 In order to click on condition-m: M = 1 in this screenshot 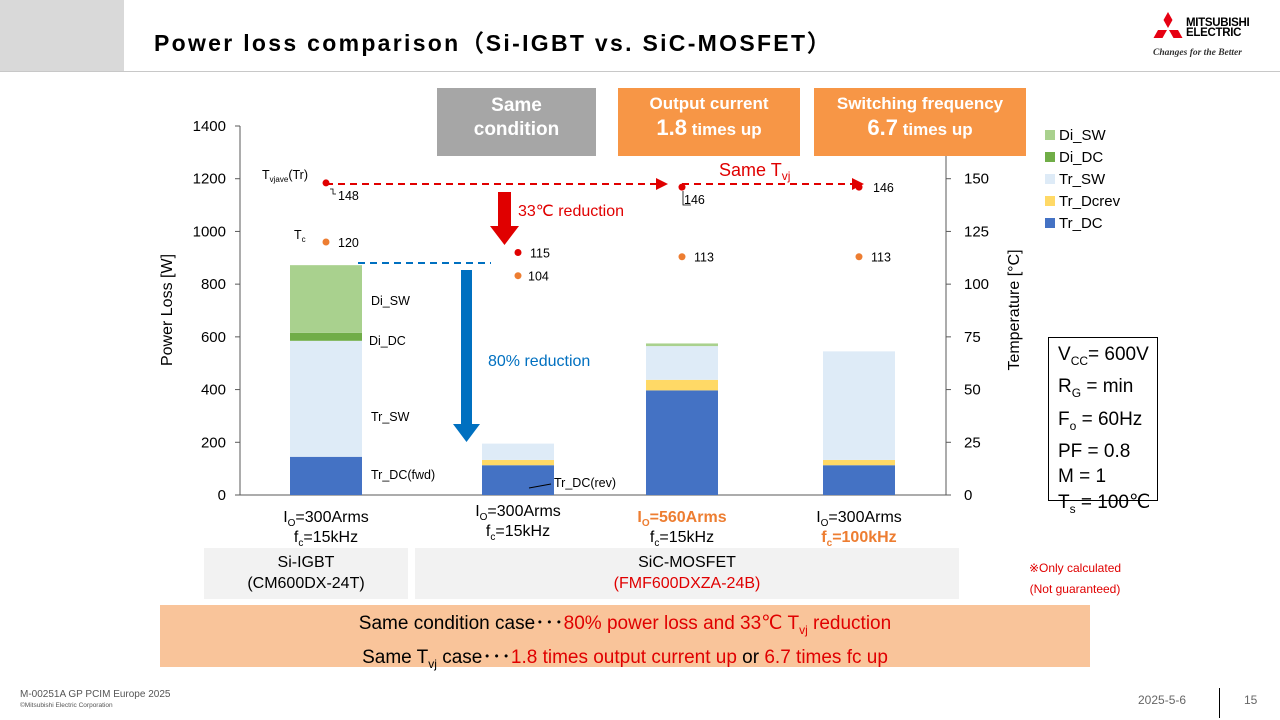, I will do `click(1082, 477)`.